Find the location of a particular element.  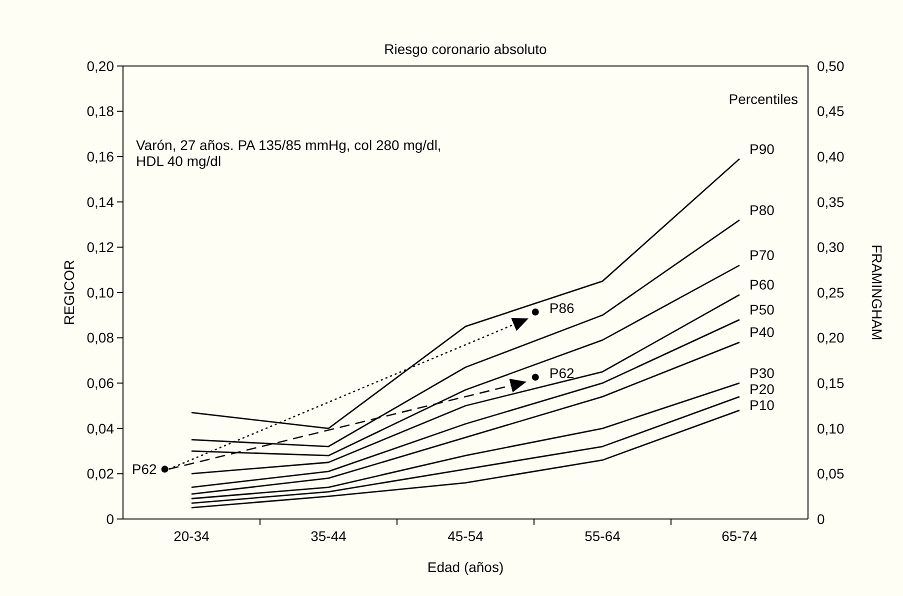

x-tick-label: 45-54 is located at coordinates (466, 536).